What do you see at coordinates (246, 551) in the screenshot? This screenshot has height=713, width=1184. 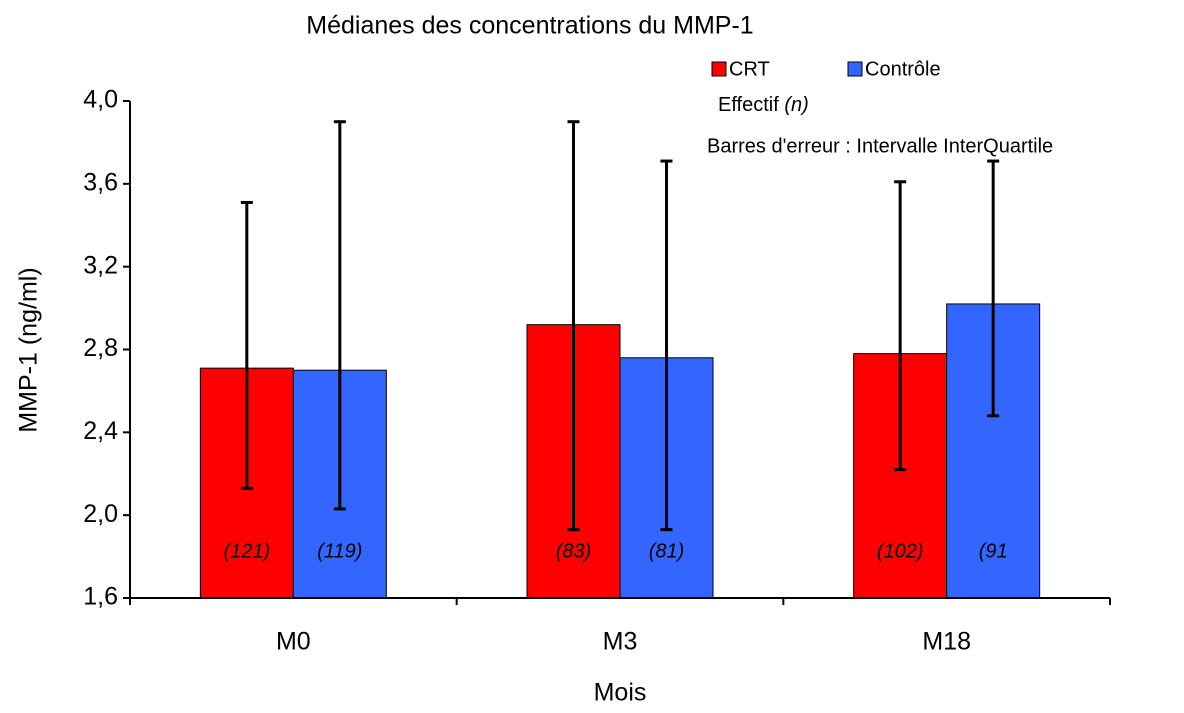 I see `n-label: (121)` at bounding box center [246, 551].